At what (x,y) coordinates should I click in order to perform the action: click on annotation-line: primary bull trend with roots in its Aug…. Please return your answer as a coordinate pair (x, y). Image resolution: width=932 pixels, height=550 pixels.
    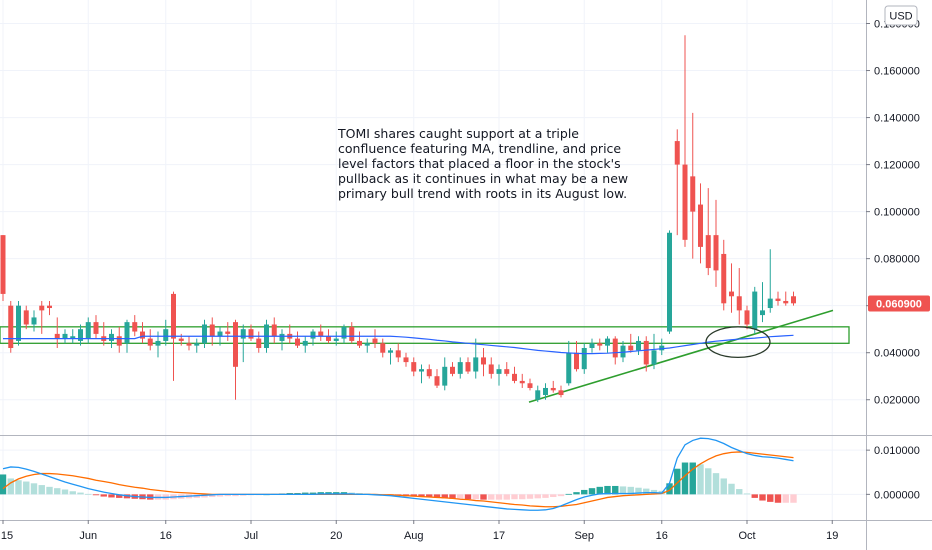
    Looking at the image, I should click on (482, 193).